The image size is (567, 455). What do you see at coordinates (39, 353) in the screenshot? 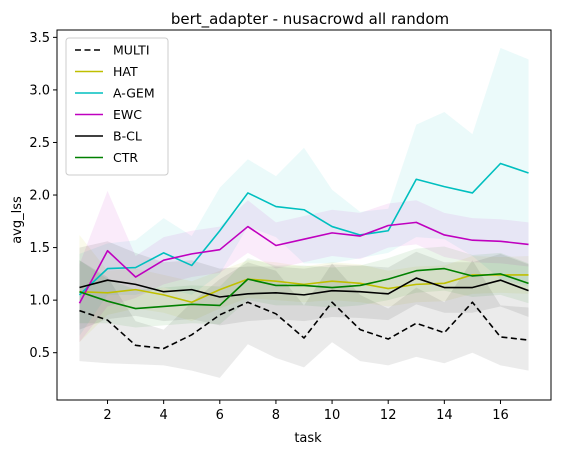
I see `y-tick-label: 0.5` at bounding box center [39, 353].